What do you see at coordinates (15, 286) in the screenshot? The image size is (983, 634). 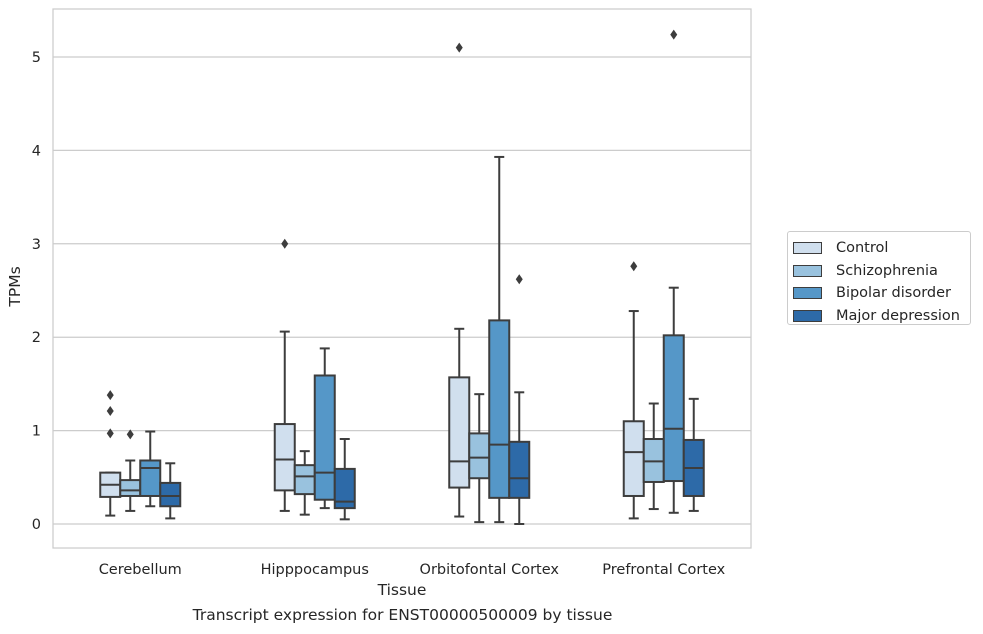 I see `y-axis-label: TPMs` at bounding box center [15, 286].